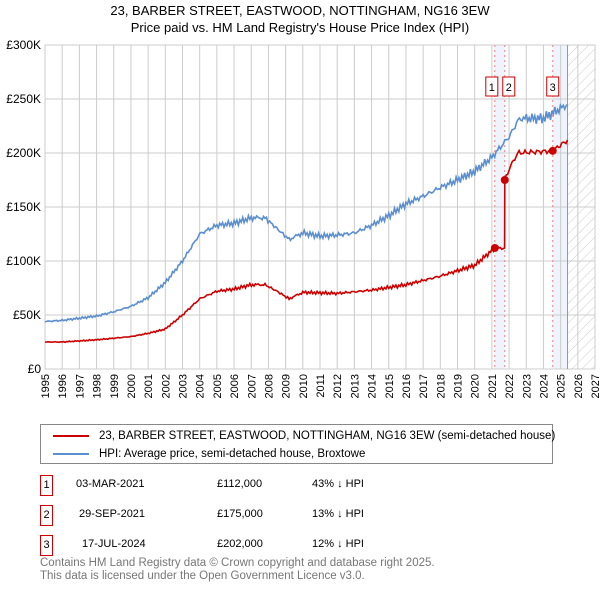 The height and width of the screenshot is (590, 600). I want to click on sale-date: 29-SEP-2021, so click(112, 514).